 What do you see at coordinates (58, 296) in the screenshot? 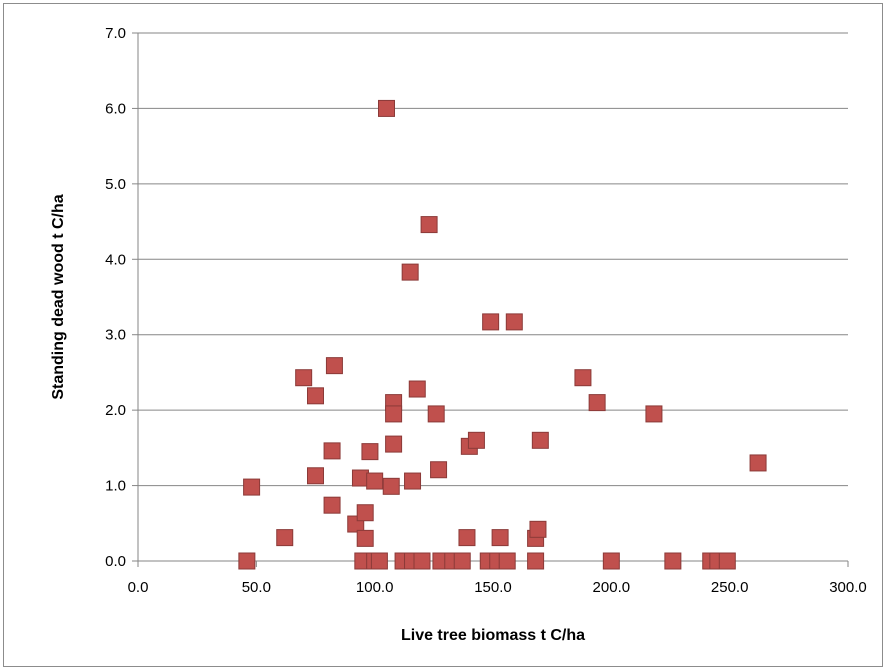
I see `y-axis-title: Standing dead wood t C/ha` at bounding box center [58, 296].